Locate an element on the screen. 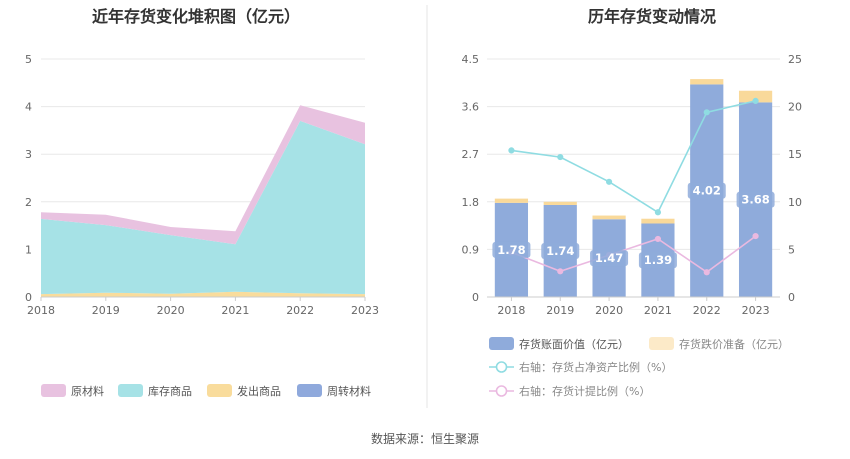 The height and width of the screenshot is (459, 850). legend-label: 原材料 is located at coordinates (87, 391).